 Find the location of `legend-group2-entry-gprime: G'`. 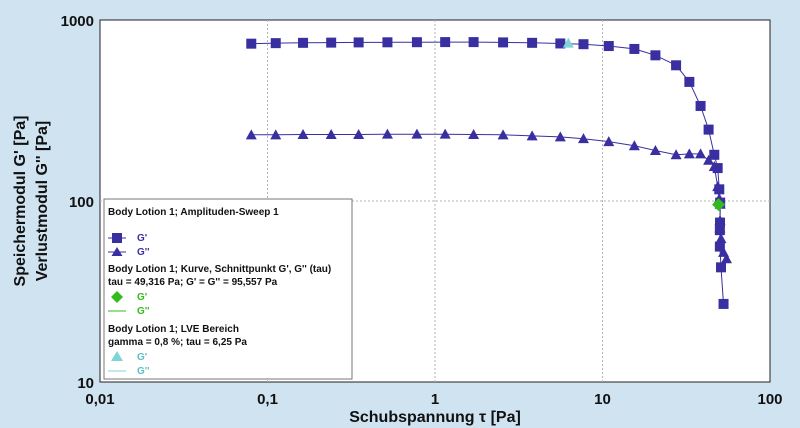

legend-group2-entry-gprime: G' is located at coordinates (142, 297).